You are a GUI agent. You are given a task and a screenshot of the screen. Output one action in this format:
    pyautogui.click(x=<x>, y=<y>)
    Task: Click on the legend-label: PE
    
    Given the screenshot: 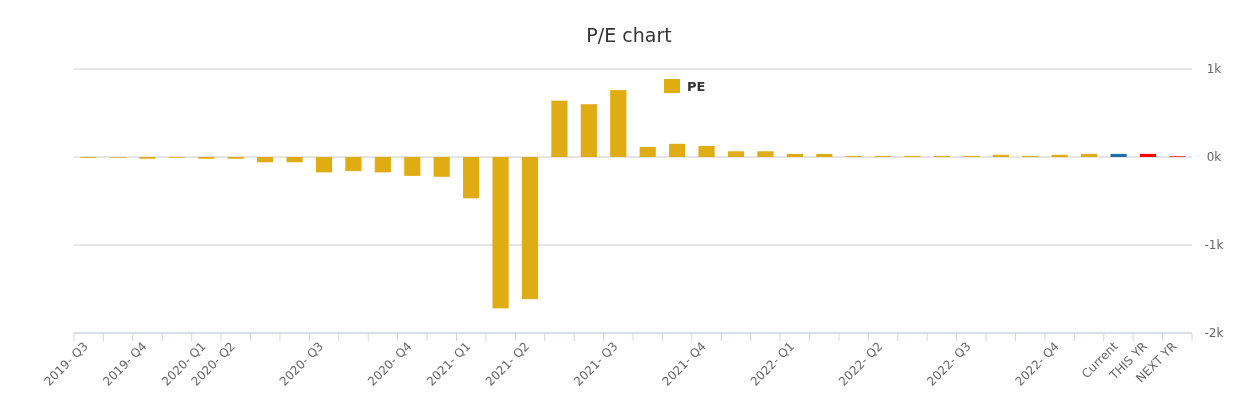 What is the action you would take?
    pyautogui.click(x=696, y=86)
    